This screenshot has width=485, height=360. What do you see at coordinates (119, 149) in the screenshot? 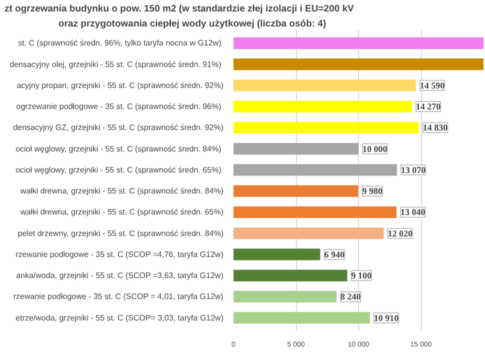
I see `y-tick-label: ocioł węglowy, grzejniki - 55 st. C (sprawność średn. 84%)` at bounding box center [119, 149].